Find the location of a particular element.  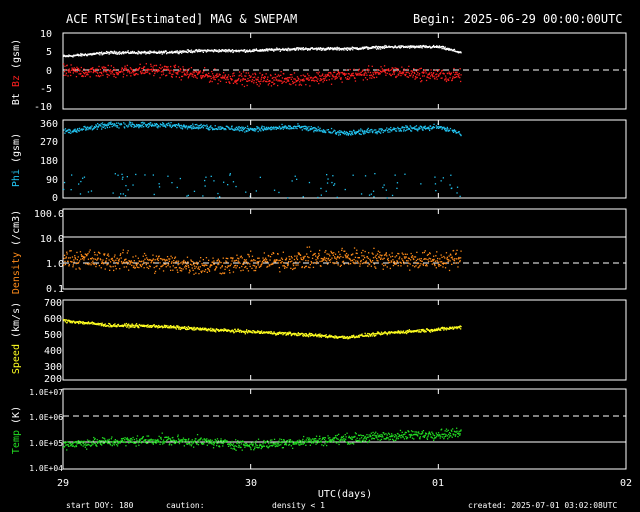

xtick-label: 30 is located at coordinates (251, 483).